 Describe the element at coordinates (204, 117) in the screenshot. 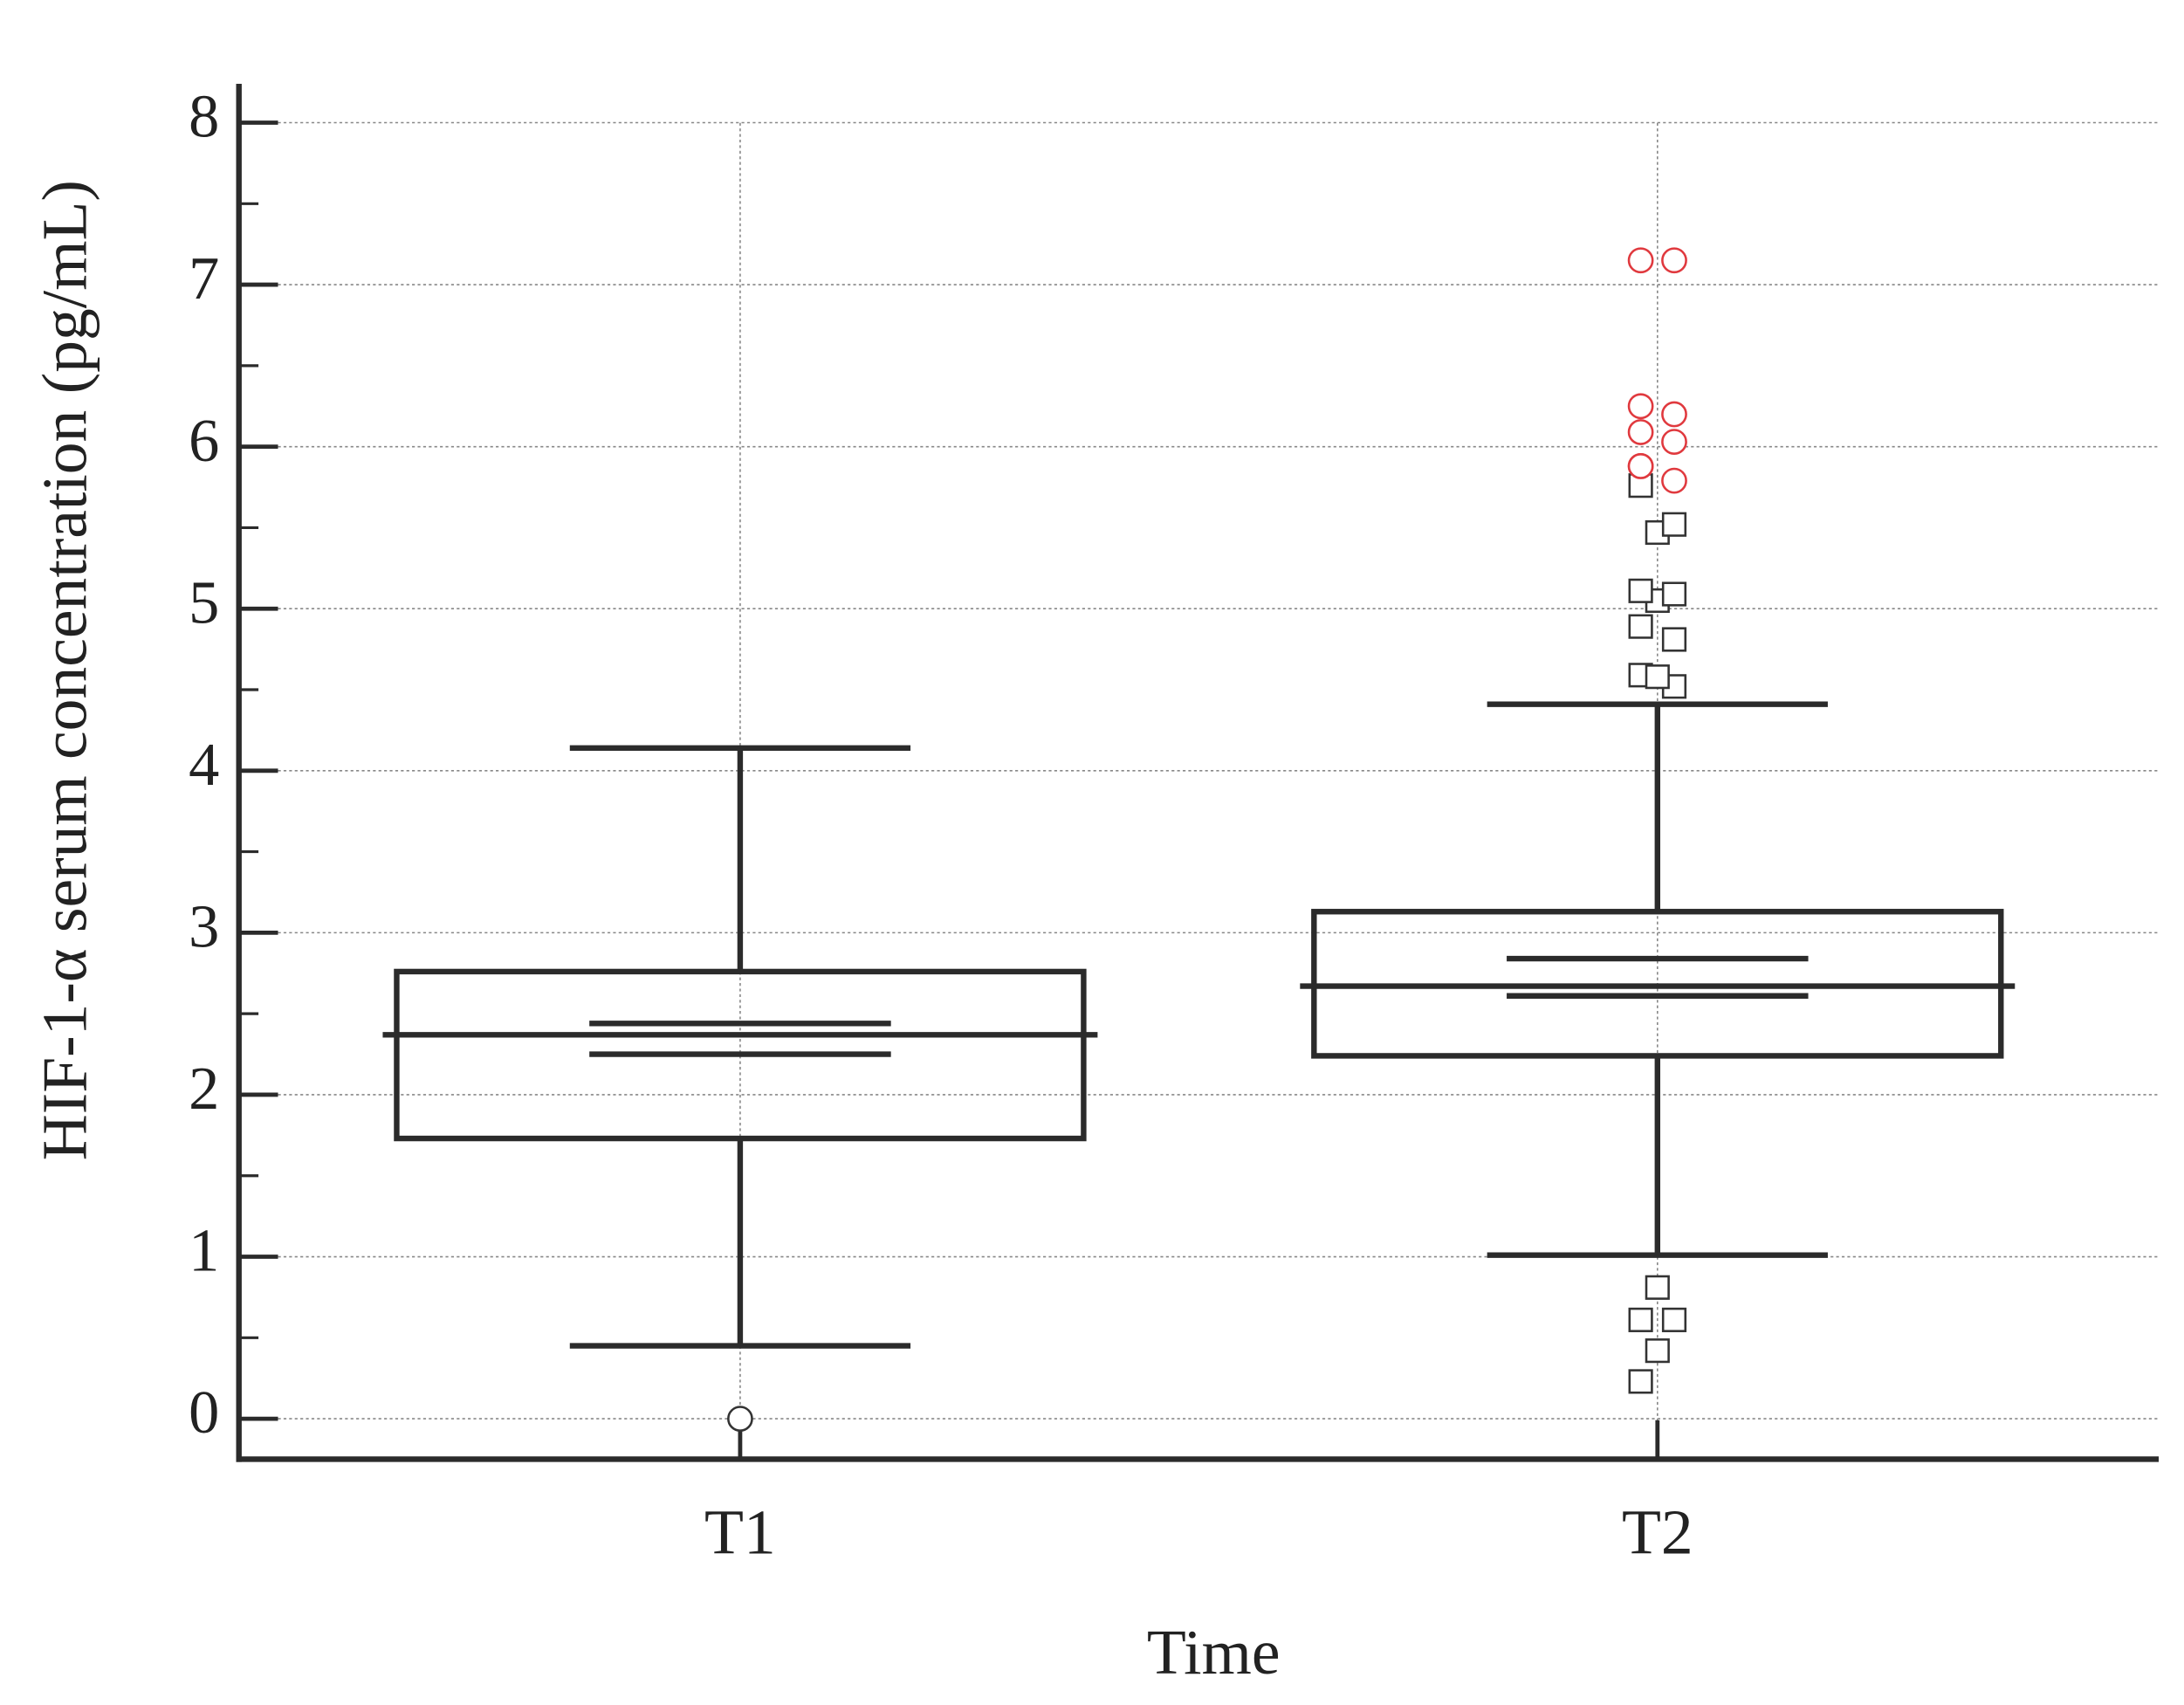

I see `y-tick-label: 8` at that location.